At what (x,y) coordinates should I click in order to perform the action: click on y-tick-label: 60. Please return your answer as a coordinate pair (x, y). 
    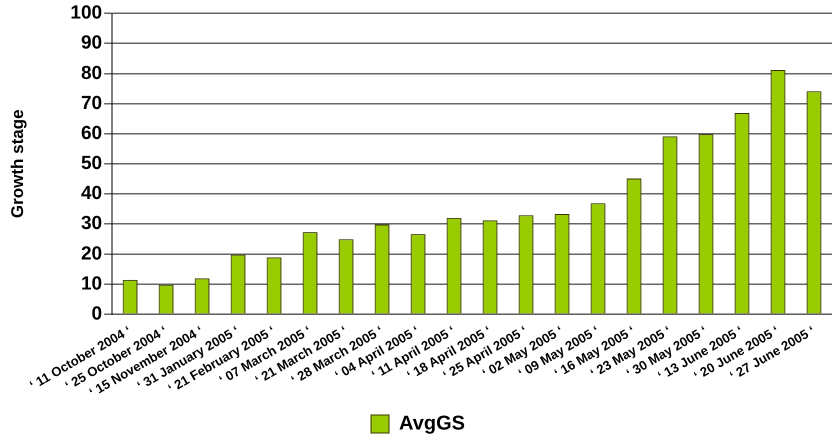
    Looking at the image, I should click on (91, 133).